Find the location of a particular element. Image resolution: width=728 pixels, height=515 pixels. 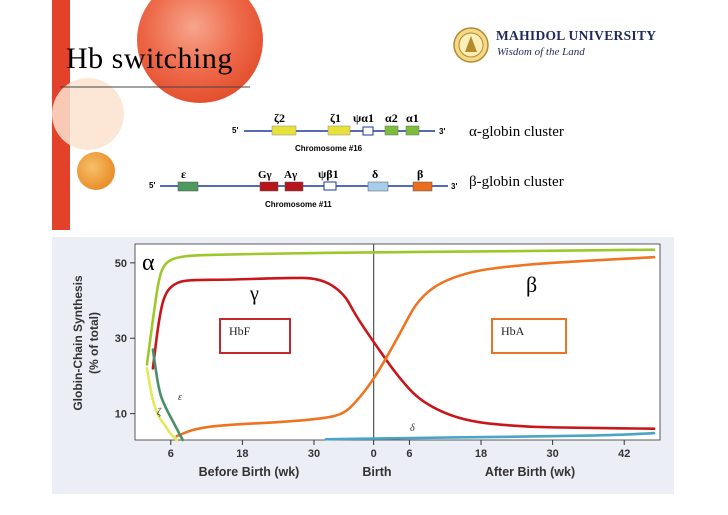

gene-label-zeta2: ζ2 is located at coordinates (279, 118).